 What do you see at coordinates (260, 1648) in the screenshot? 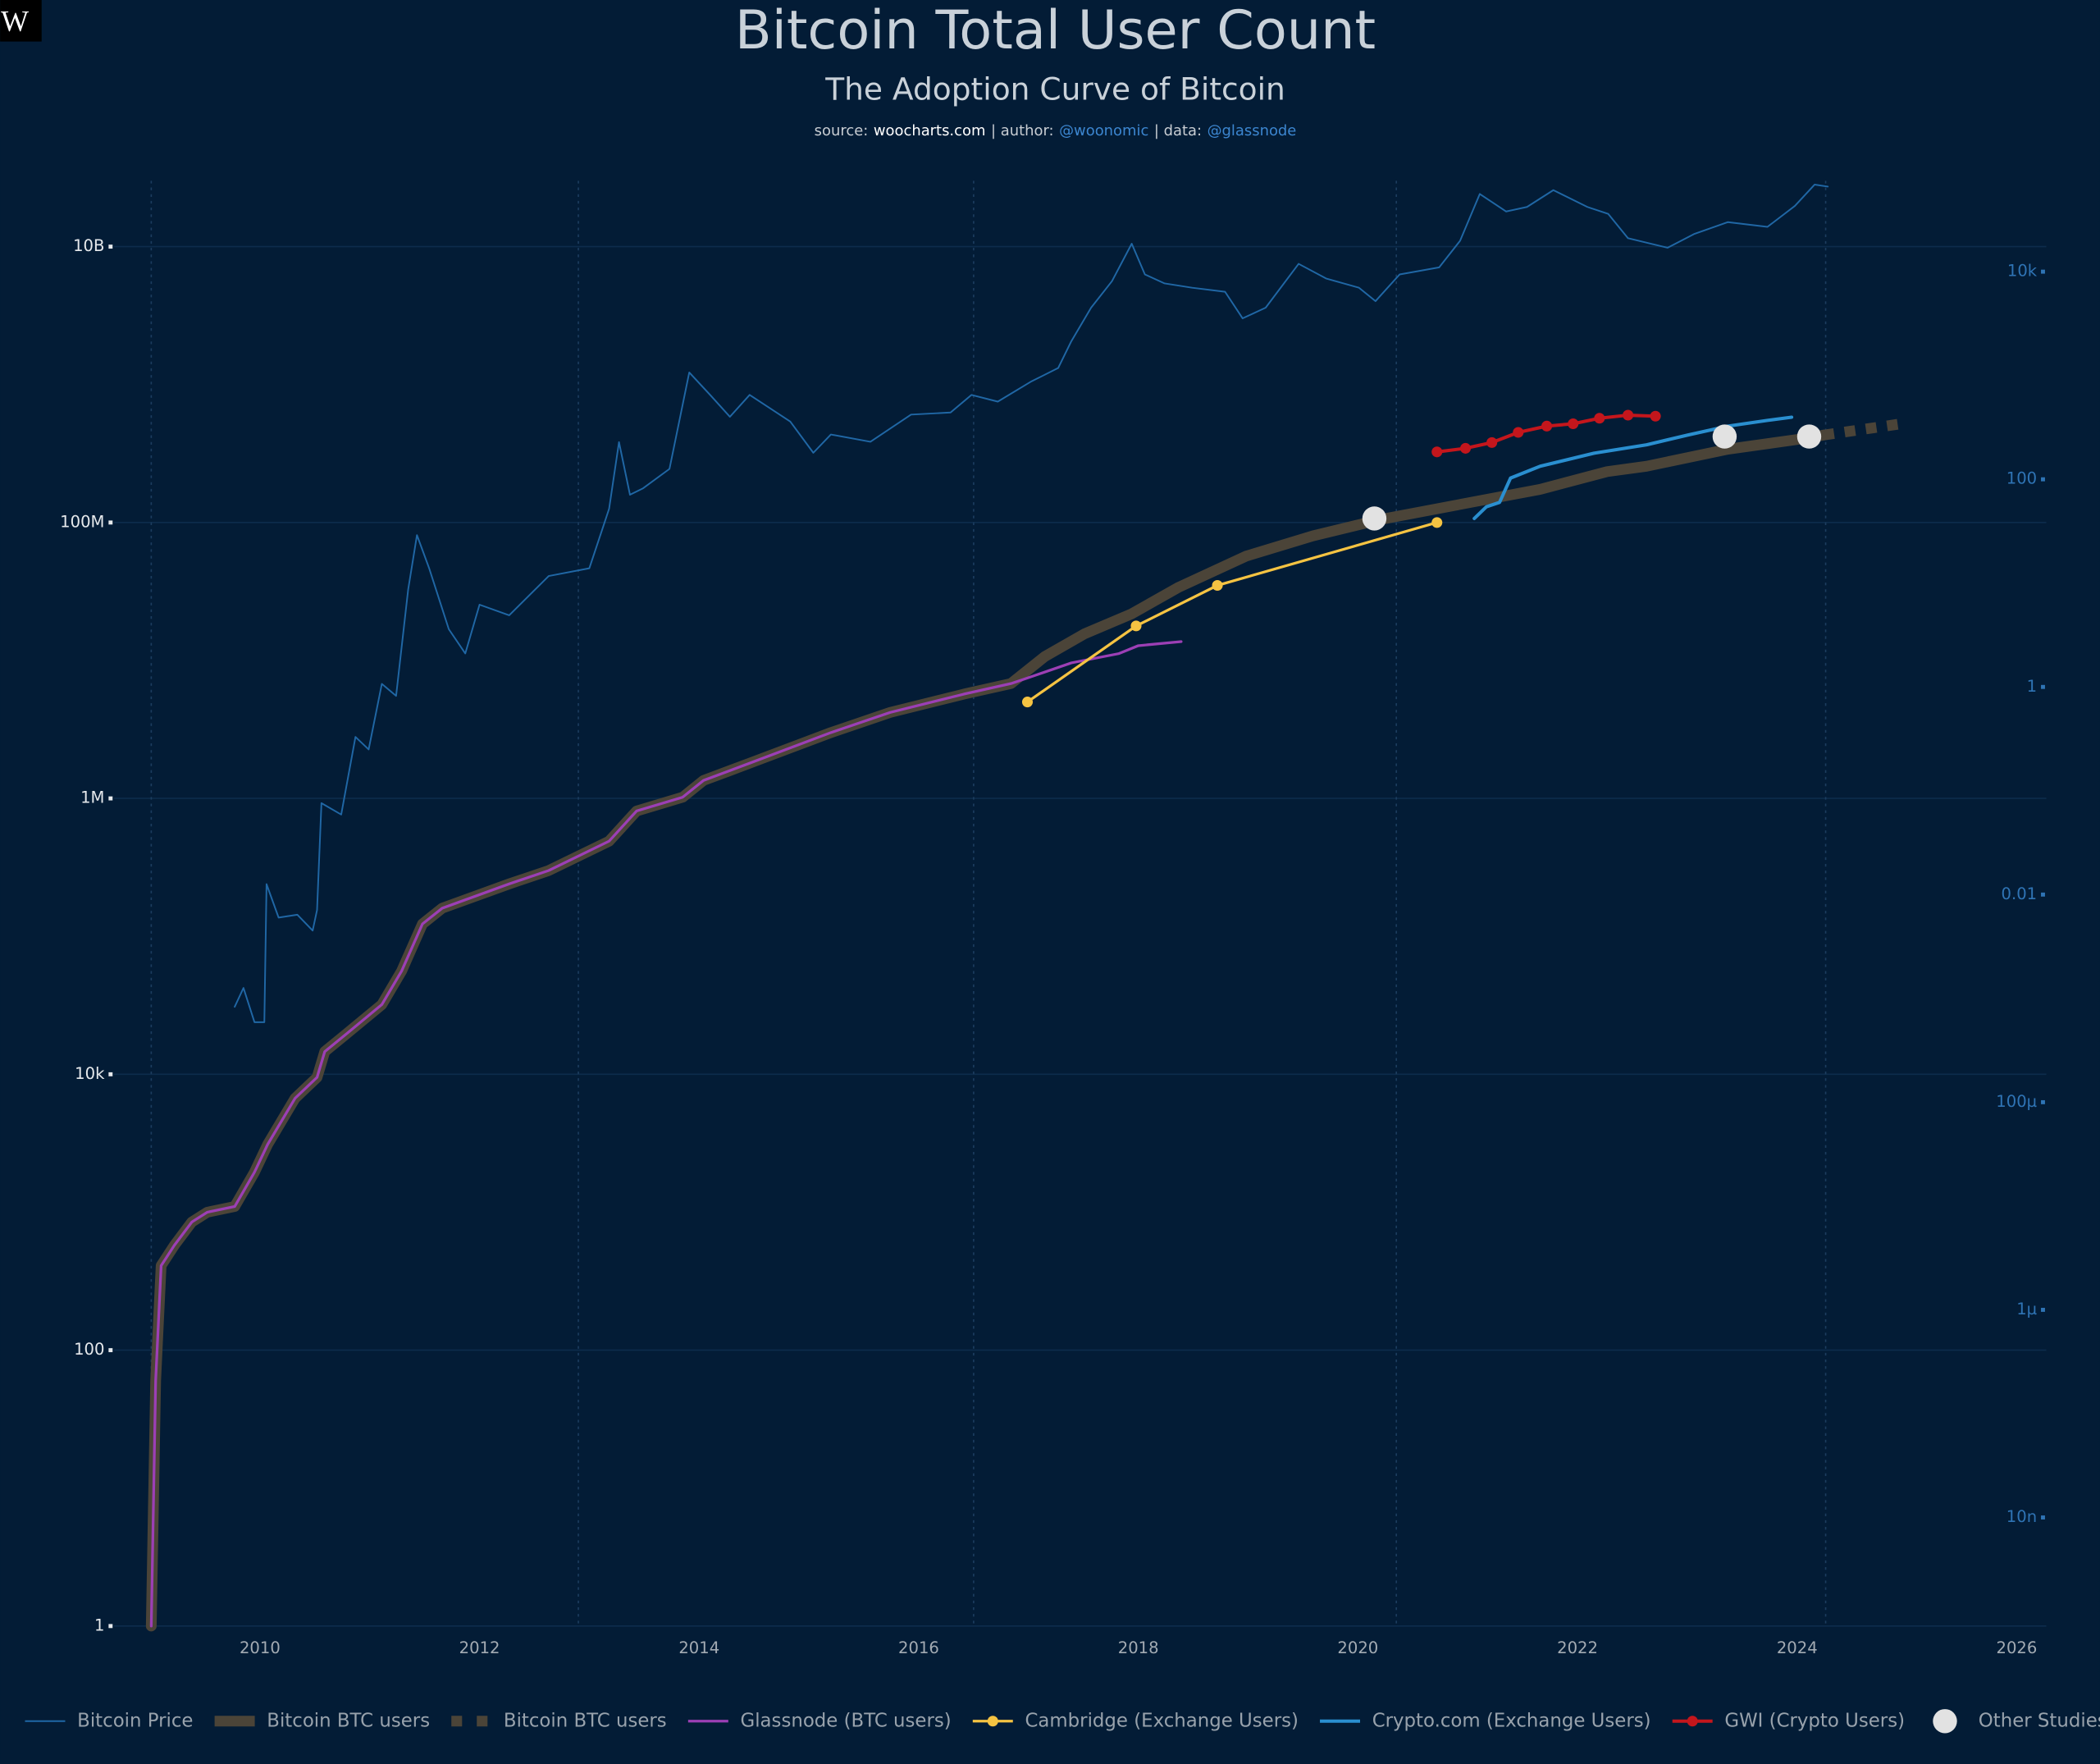
I see `x-tick-label: 2010` at bounding box center [260, 1648].